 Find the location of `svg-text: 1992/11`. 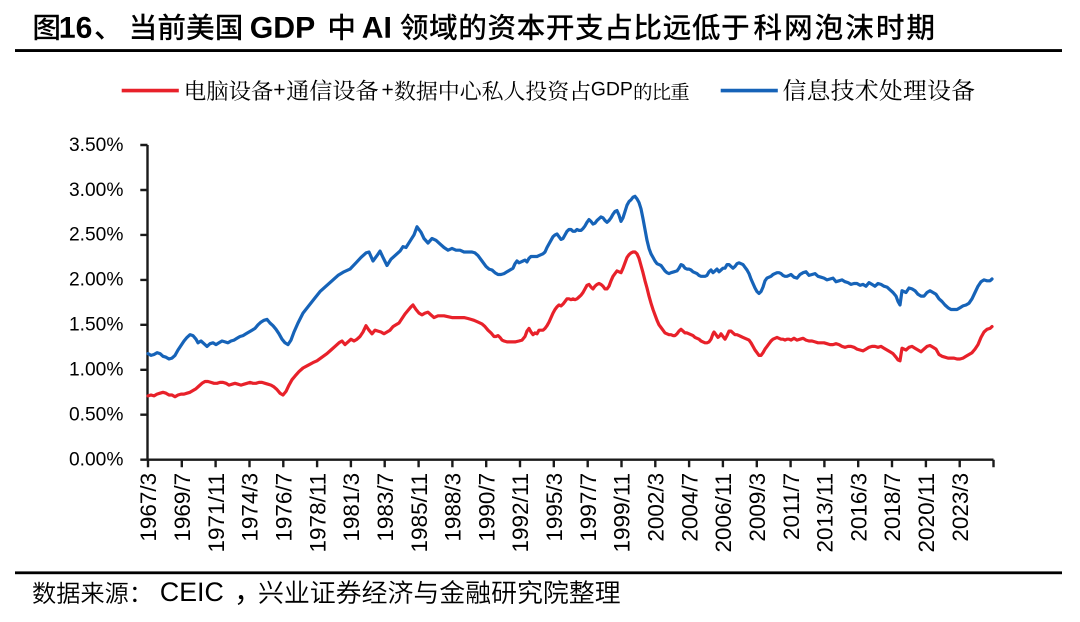

svg-text: 1992/11 is located at coordinates (520, 513).